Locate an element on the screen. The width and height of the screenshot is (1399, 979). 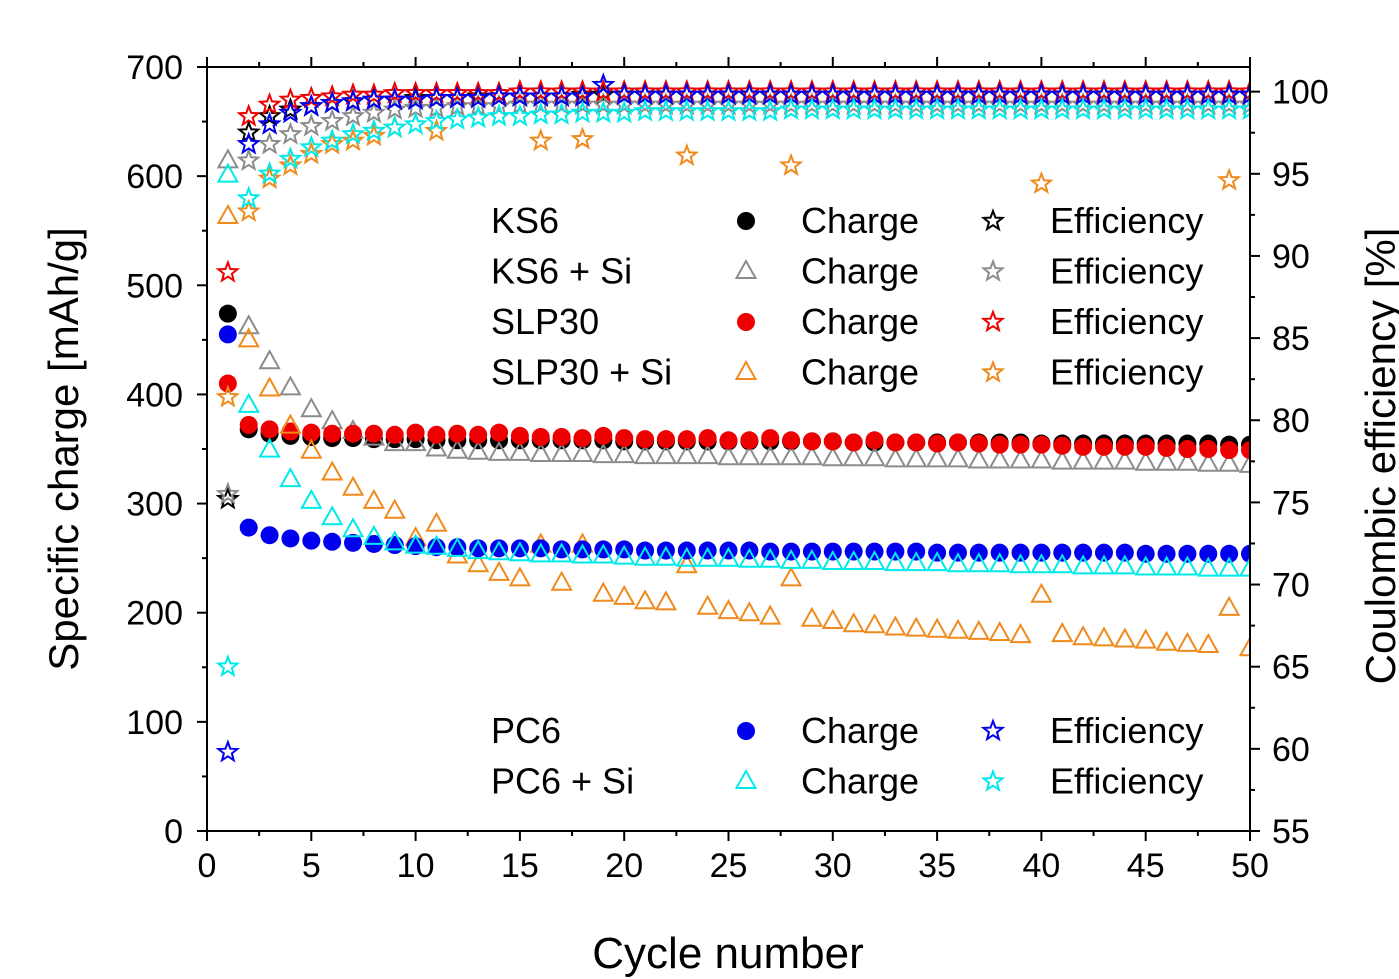
y2-axis-label: Coulombic efficiency [%] is located at coordinates (1378, 456).